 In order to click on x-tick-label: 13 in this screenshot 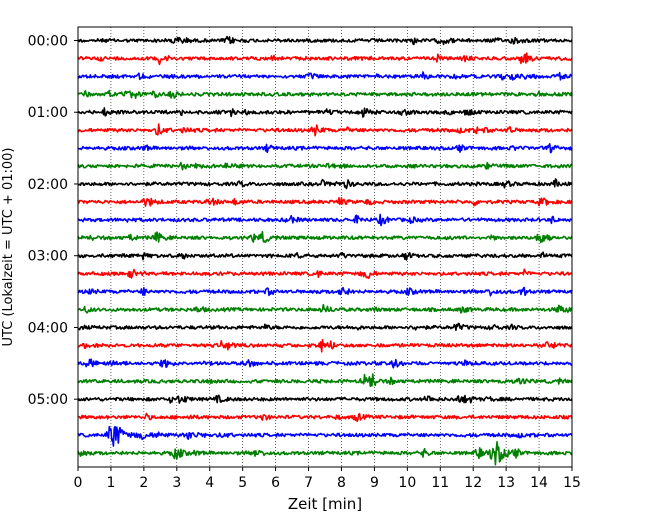, I will do `click(506, 483)`.